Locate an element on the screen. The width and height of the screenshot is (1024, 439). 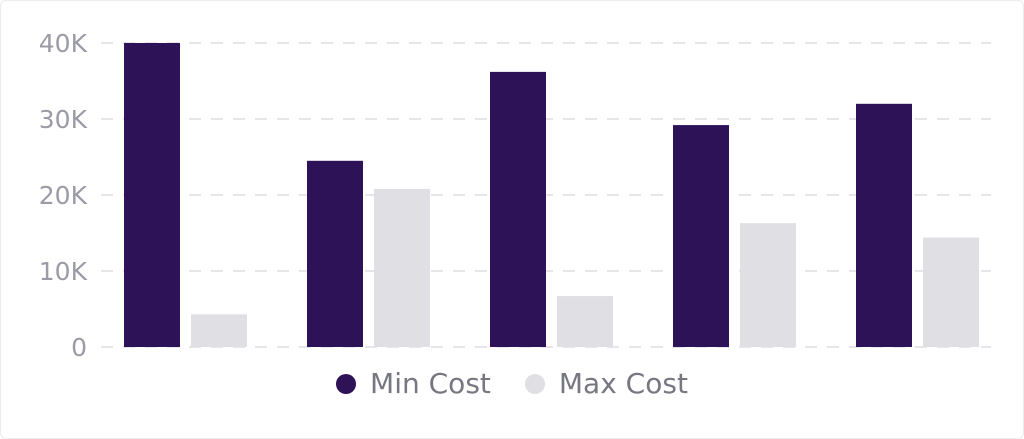
y-tick-label-3: 30K is located at coordinates (63, 119).